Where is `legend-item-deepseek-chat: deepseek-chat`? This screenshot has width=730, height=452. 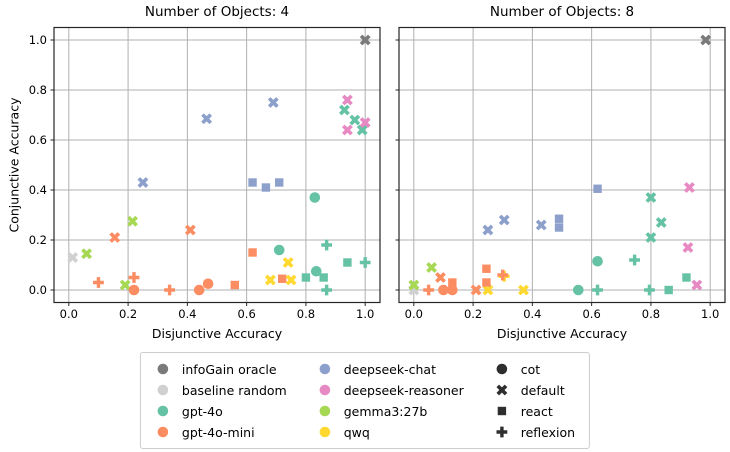 legend-item-deepseek-chat: deepseek-chat is located at coordinates (390, 369).